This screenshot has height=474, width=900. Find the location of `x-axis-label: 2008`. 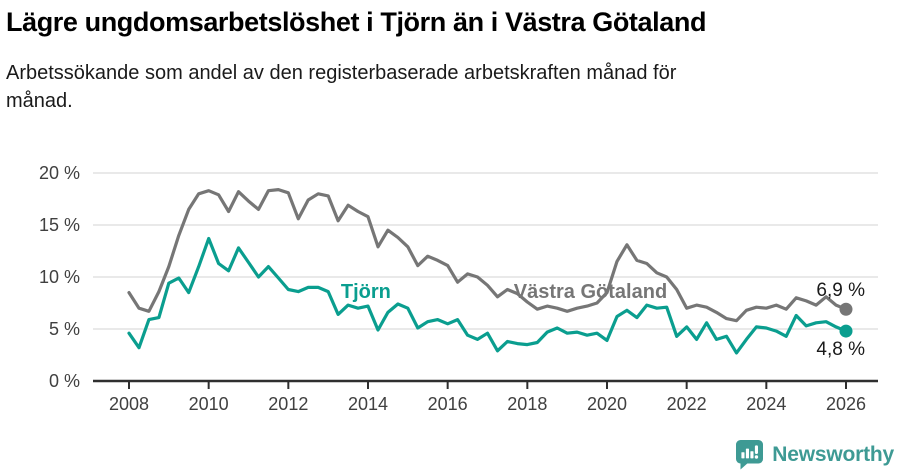

x-axis-label: 2008 is located at coordinates (129, 404).